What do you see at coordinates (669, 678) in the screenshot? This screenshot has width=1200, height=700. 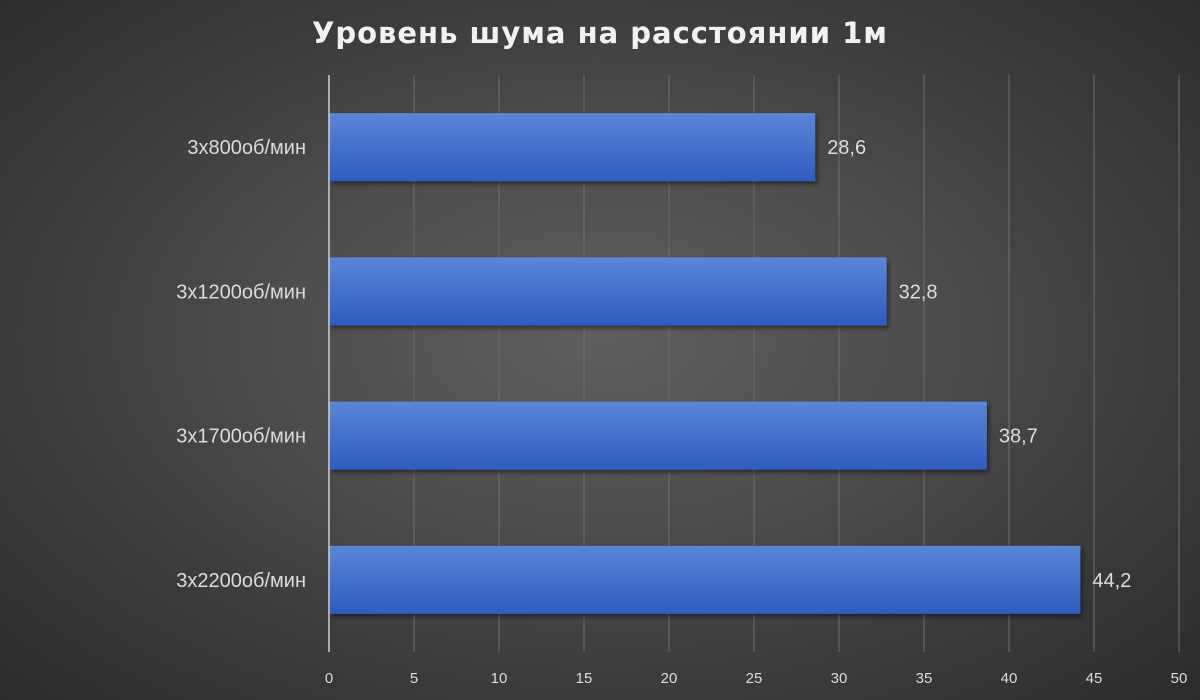 I see `x-tick-label: 20` at bounding box center [669, 678].